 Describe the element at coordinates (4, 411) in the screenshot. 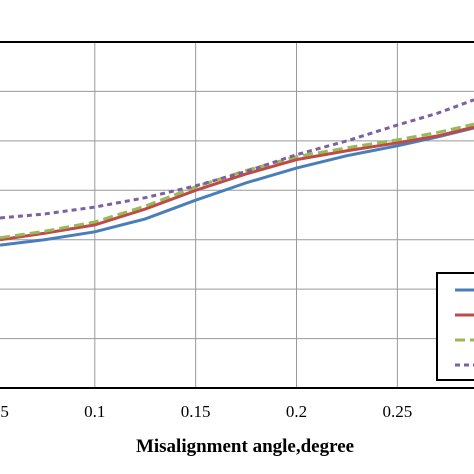

I see `x-tick-label: 0.05` at that location.